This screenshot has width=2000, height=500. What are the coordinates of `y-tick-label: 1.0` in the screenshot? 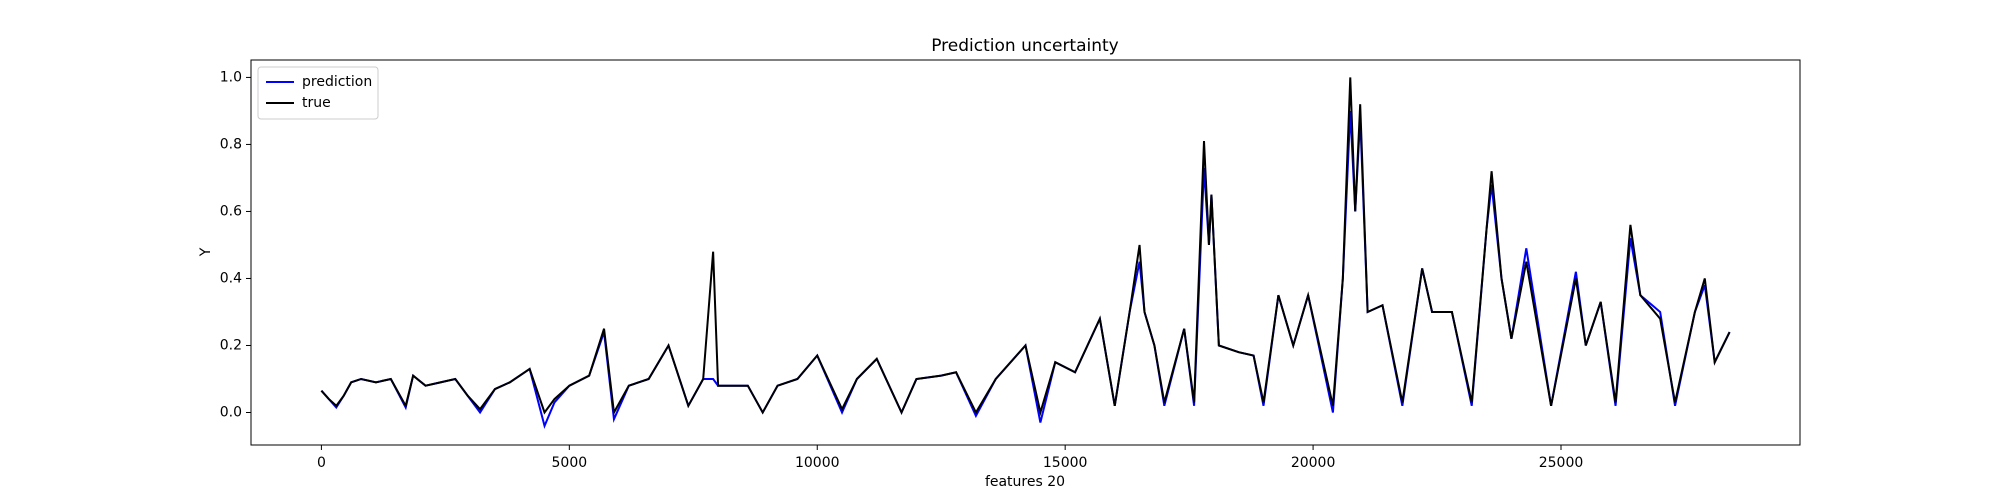 It's located at (231, 77).